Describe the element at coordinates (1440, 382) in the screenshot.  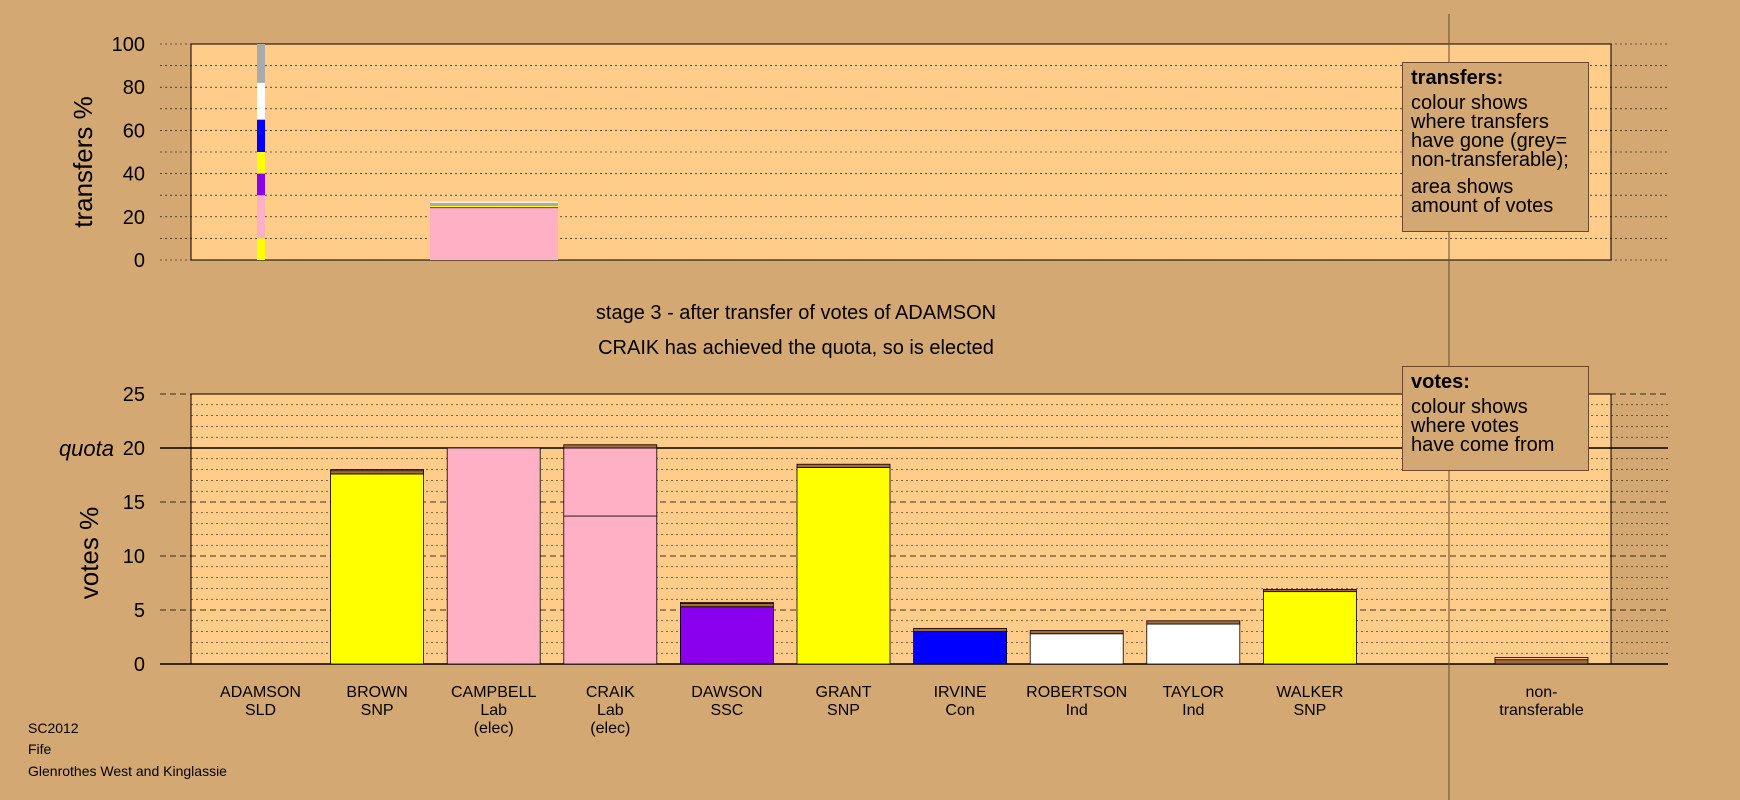
I see `votes-legend-title: votes:` at that location.